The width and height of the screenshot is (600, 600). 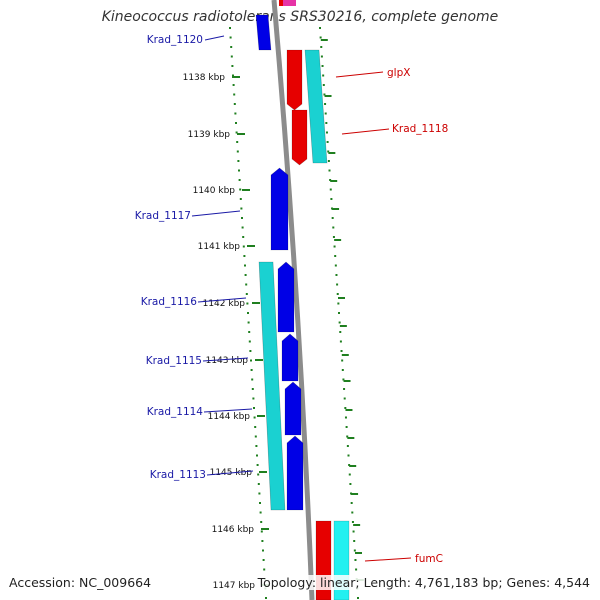 I want to click on gene-label: Krad_1116, so click(x=169, y=302).